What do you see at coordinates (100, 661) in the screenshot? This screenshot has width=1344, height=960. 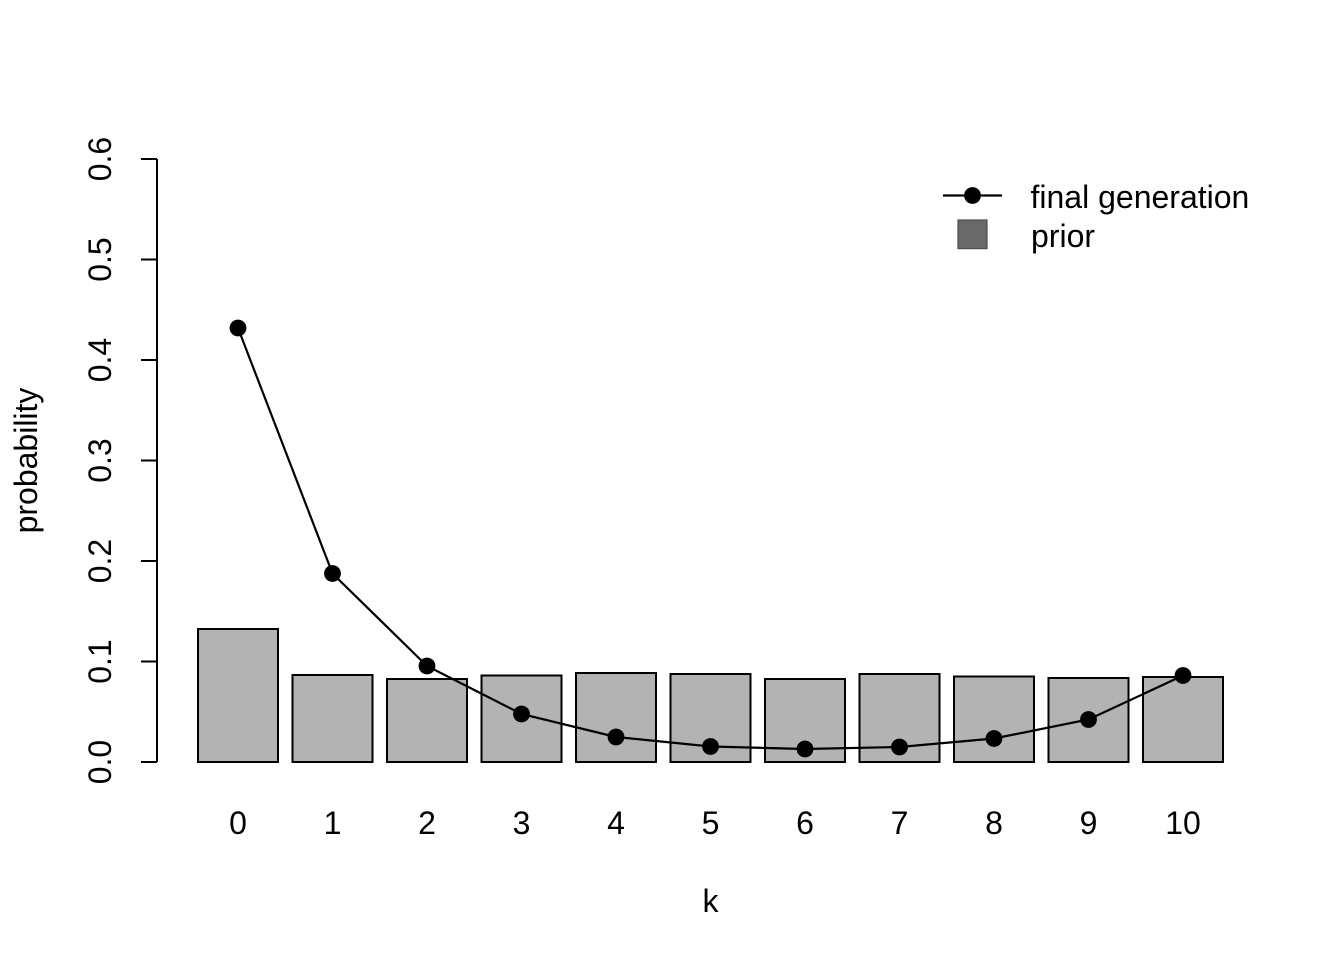 I see `svg-text: 0.1` at bounding box center [100, 661].